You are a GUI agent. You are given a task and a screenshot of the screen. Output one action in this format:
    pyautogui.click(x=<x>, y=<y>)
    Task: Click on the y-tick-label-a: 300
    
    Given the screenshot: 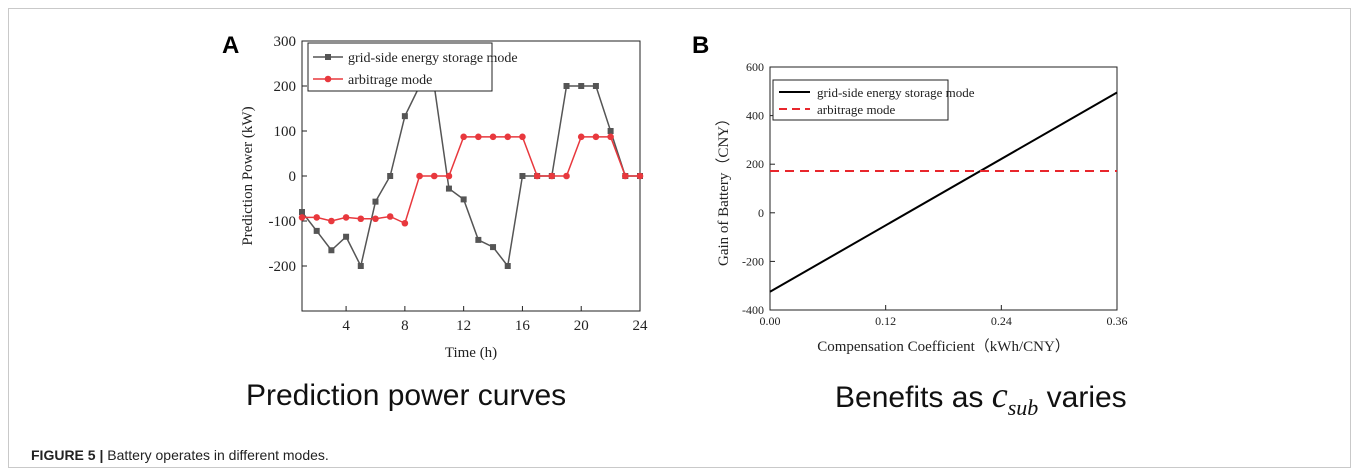 What is the action you would take?
    pyautogui.click(x=285, y=42)
    